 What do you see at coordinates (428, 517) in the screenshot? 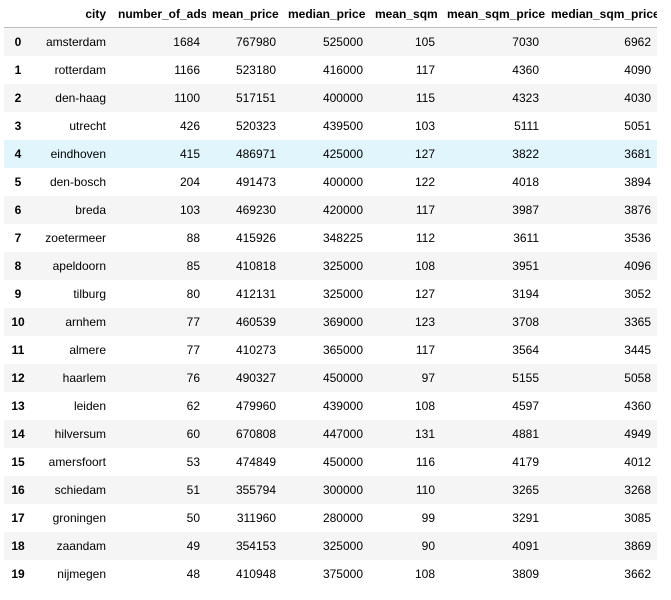
I see `cell-mean-sqm: 99` at bounding box center [428, 517].